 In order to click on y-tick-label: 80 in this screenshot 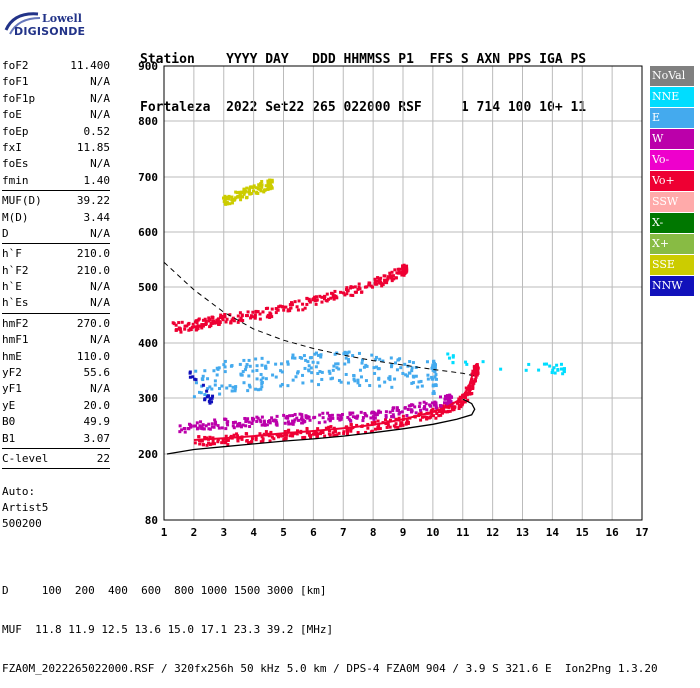, I will do `click(151, 520)`.